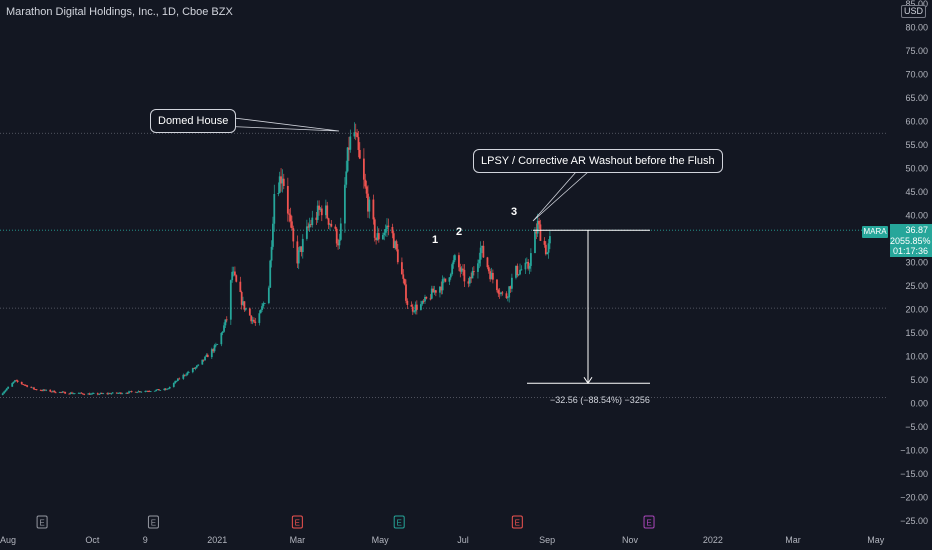 The width and height of the screenshot is (932, 550). Describe the element at coordinates (910, 251) in the screenshot. I see `bar-countdown: 01:17:36` at that location.